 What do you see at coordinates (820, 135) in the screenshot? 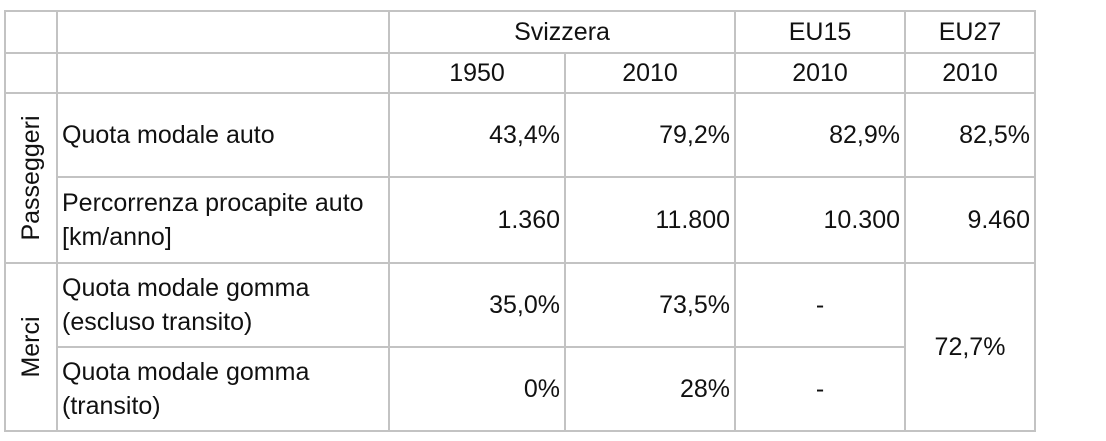
I see `cell-eu15: 82,9%` at bounding box center [820, 135].